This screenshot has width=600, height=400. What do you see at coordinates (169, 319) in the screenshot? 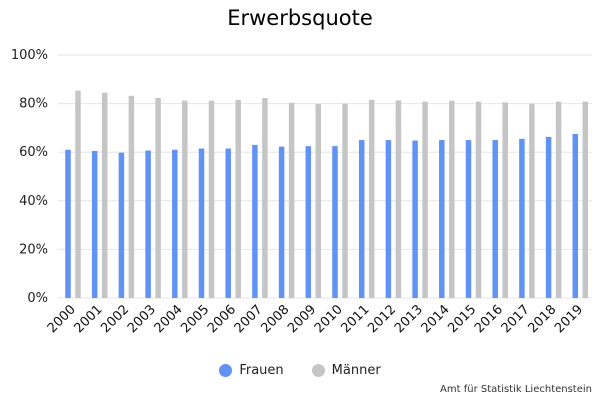
I see `x-tick-label: 2004` at bounding box center [169, 319].